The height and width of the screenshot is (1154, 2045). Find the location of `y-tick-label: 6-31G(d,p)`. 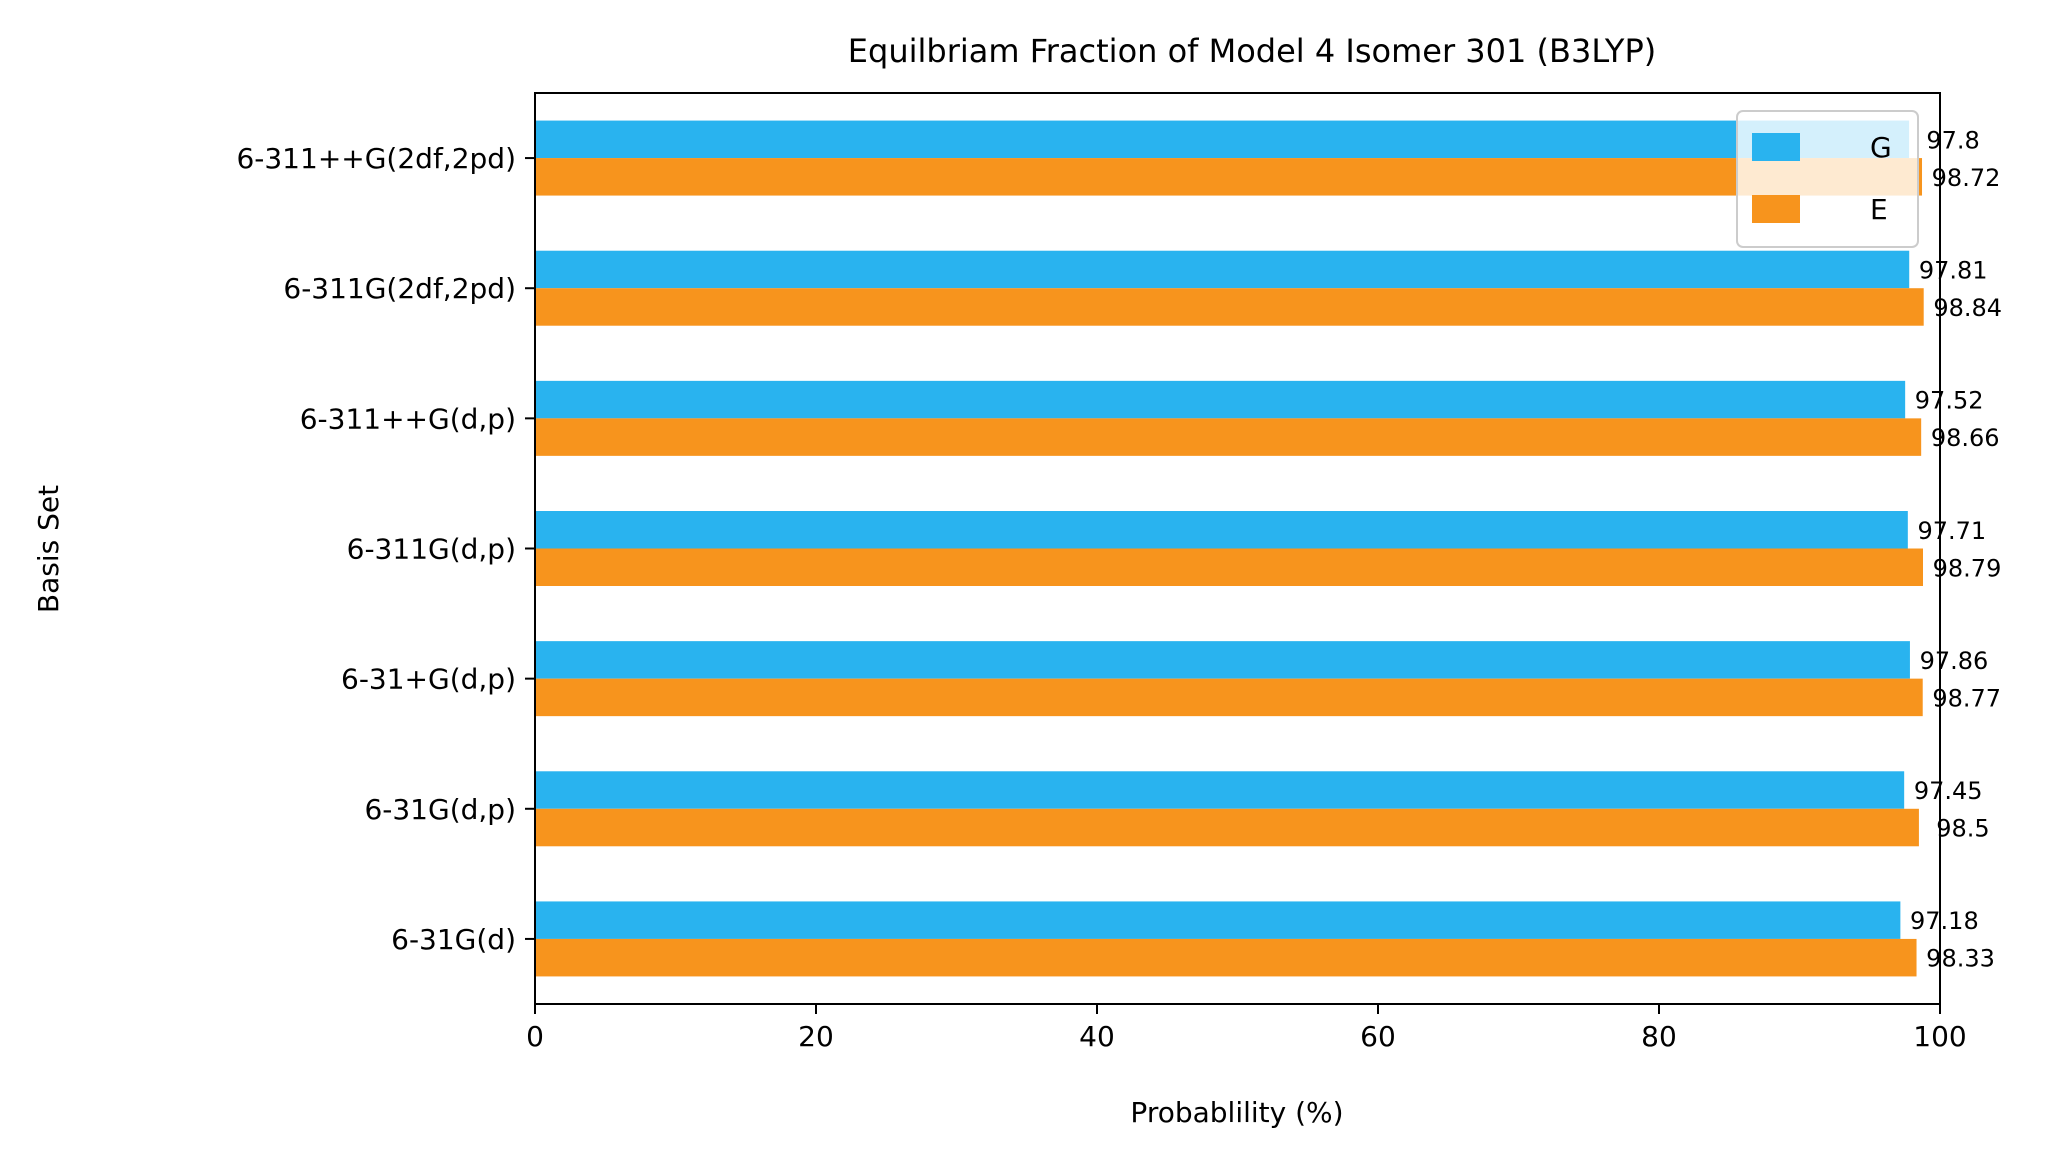

y-tick-label: 6-31G(d,p) is located at coordinates (440, 809).